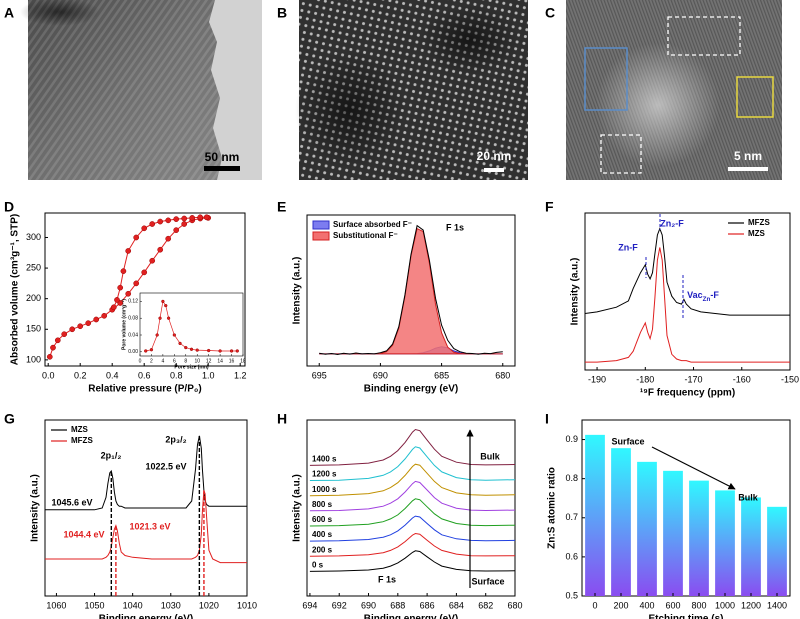 This screenshot has width=800, height=619. What do you see at coordinates (175, 439) in the screenshot?
I see `annotation: 2p₃/₂` at bounding box center [175, 439].